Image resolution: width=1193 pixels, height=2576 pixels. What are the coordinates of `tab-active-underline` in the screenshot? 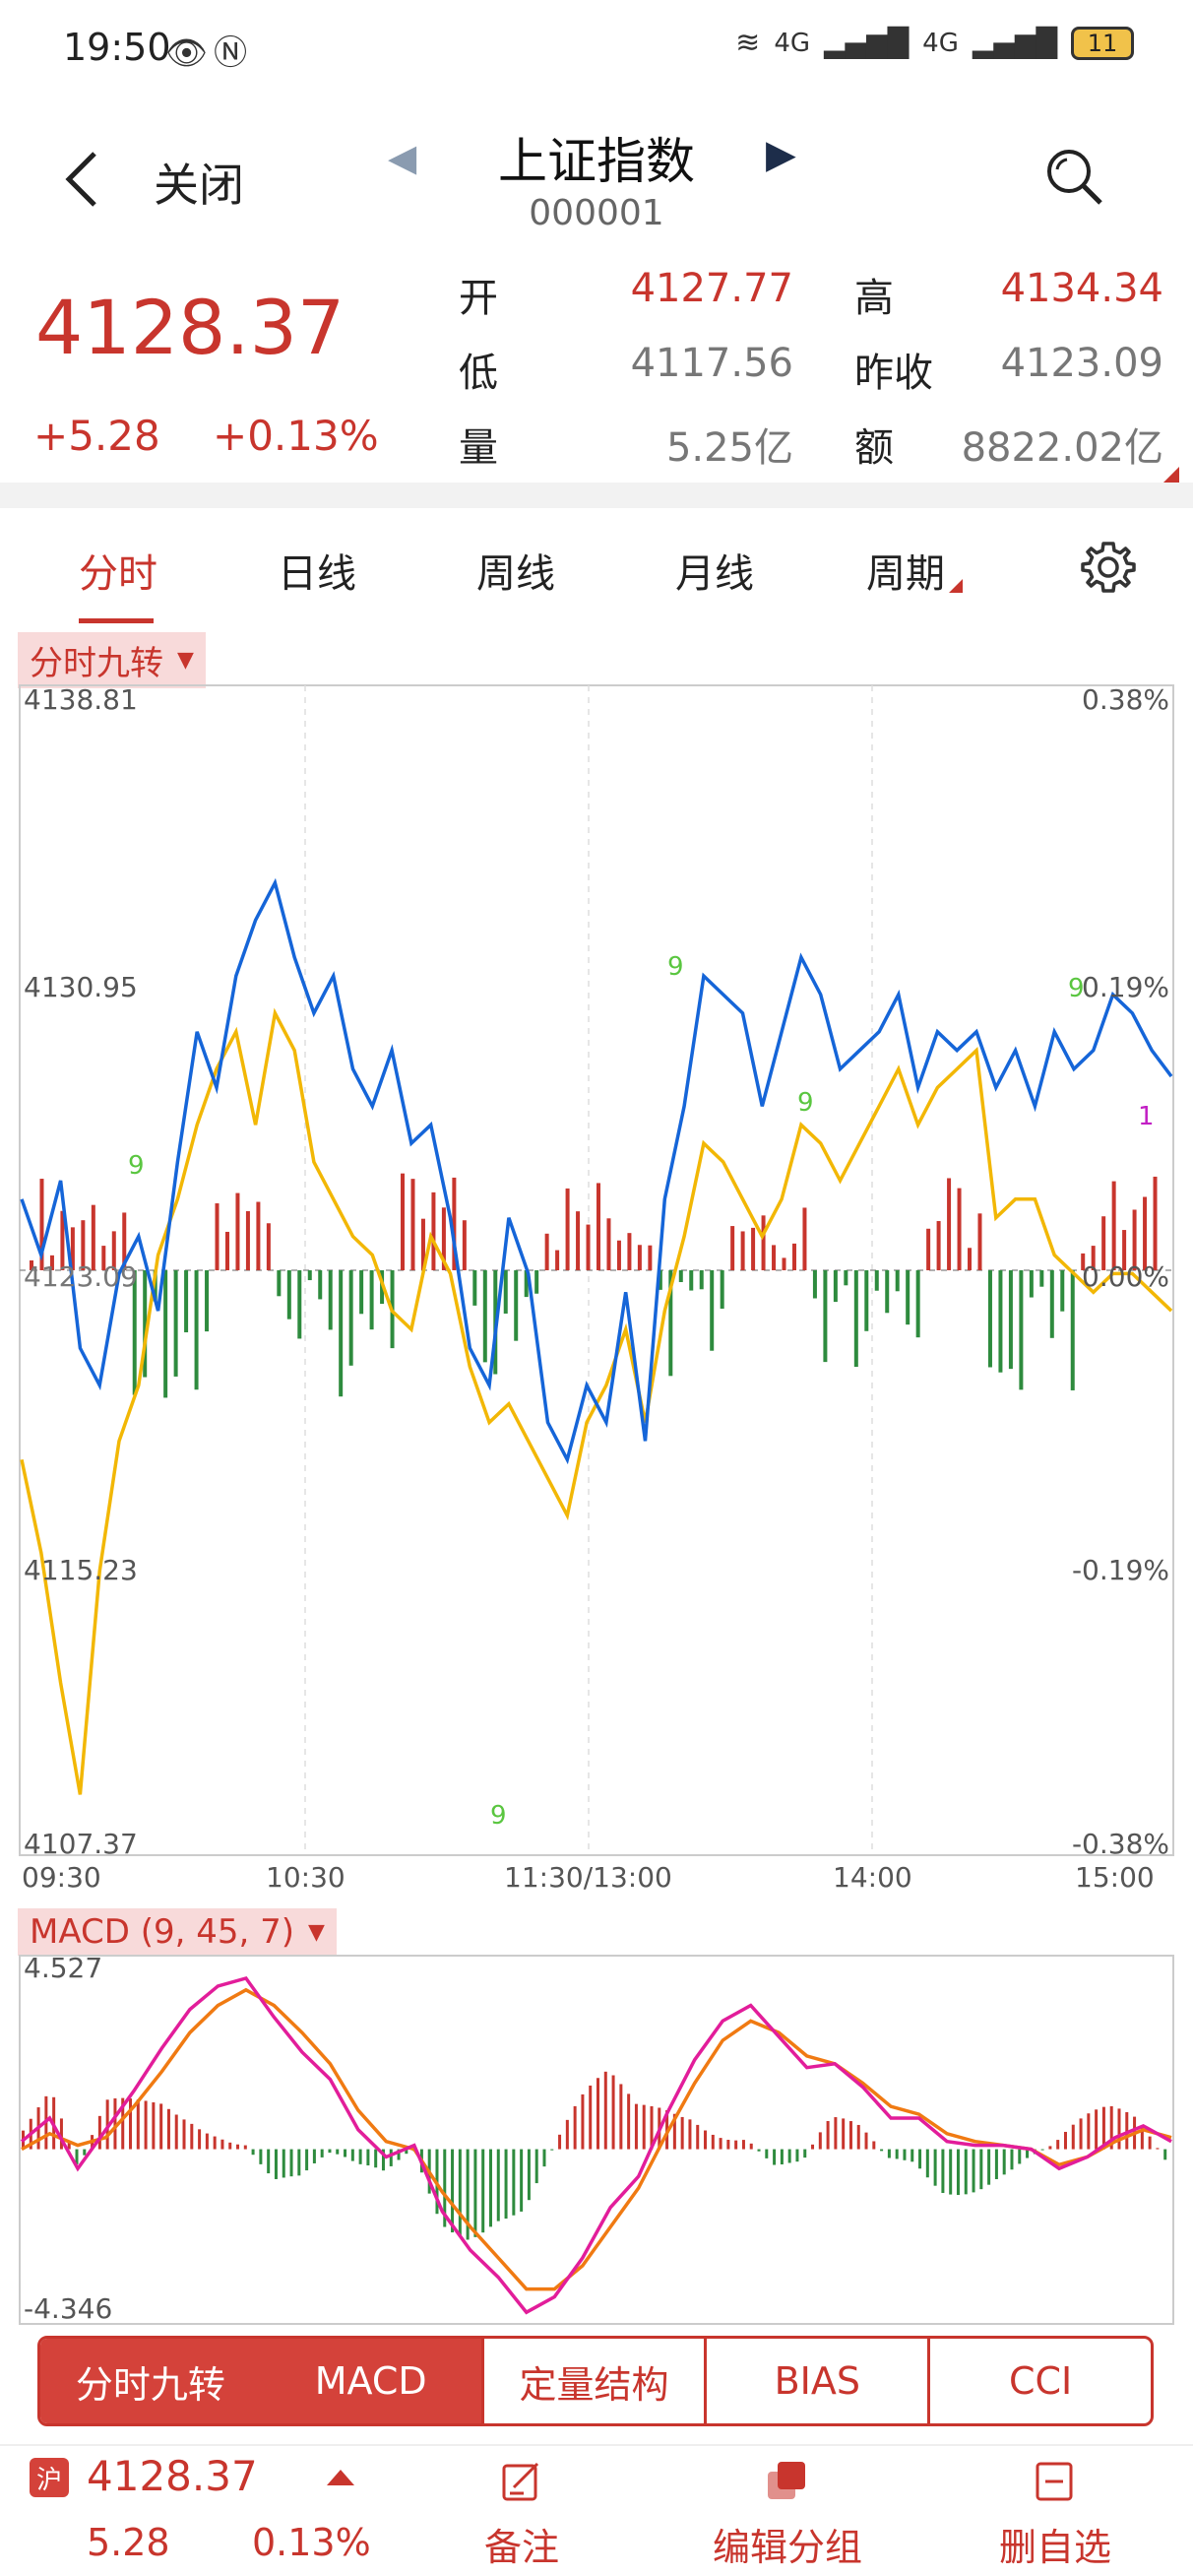 It's located at (116, 620).